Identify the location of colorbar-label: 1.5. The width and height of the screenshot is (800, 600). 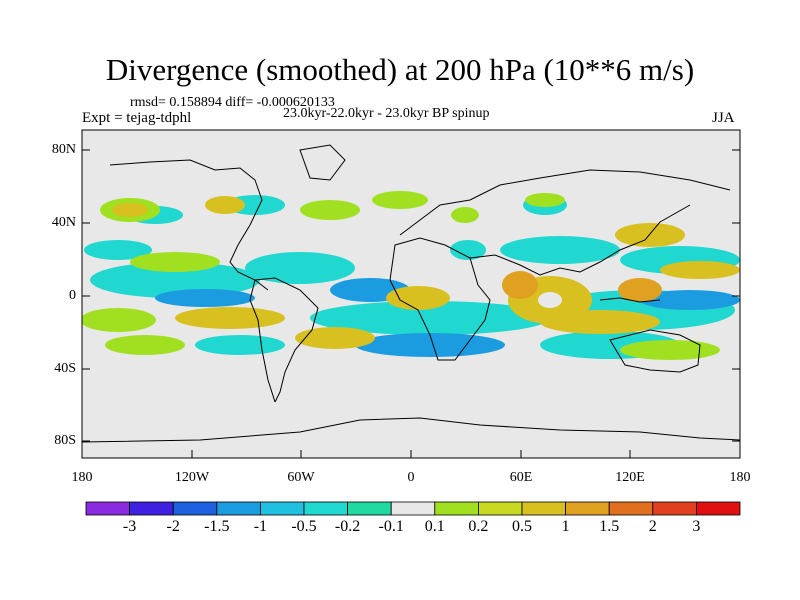
(609, 526).